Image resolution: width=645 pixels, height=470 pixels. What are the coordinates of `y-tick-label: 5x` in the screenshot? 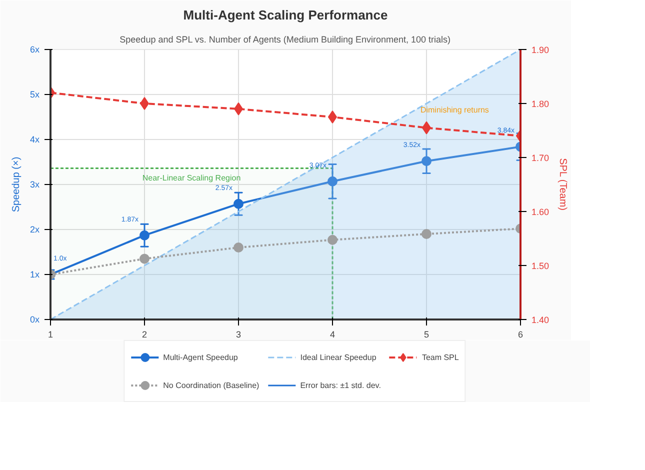 It's located at (35, 95).